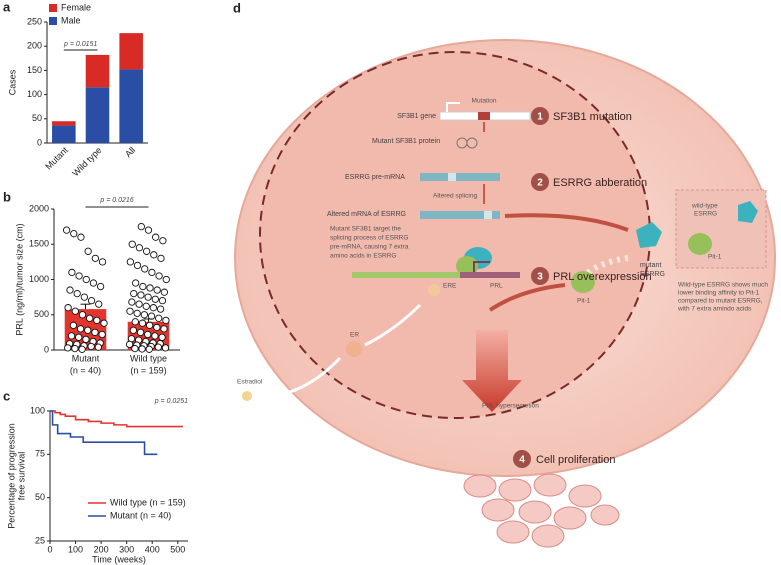 This screenshot has height=565, width=781. I want to click on splice-note: amino acids in ESRRG, so click(363, 256).